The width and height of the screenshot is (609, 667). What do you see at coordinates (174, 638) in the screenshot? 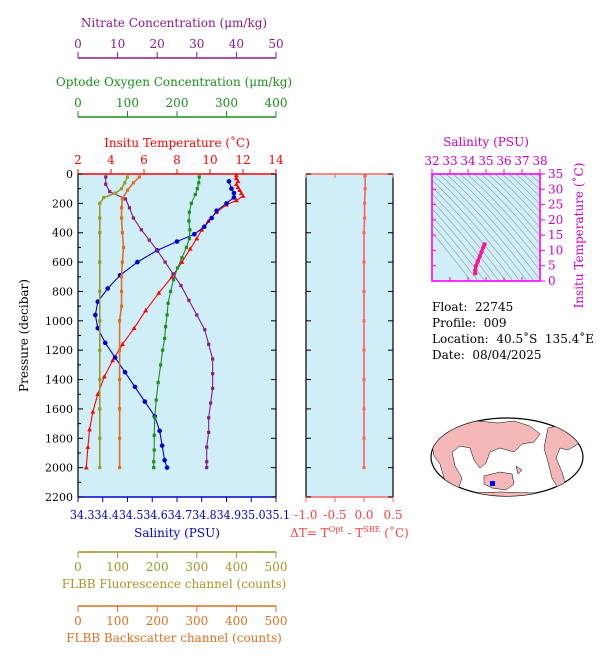
I see `backscatter-axis-title: FLBB Backscatter channel (counts)` at bounding box center [174, 638].